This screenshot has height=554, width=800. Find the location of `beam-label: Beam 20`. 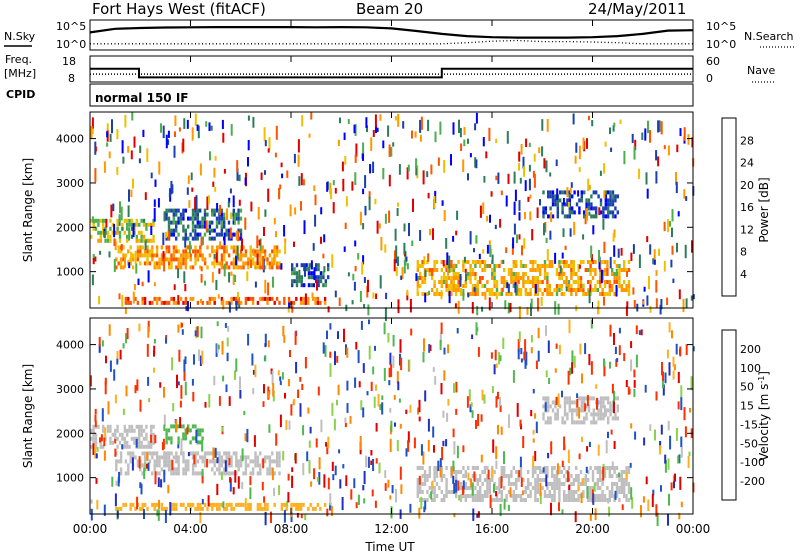

beam-label: Beam 20 is located at coordinates (389, 9).